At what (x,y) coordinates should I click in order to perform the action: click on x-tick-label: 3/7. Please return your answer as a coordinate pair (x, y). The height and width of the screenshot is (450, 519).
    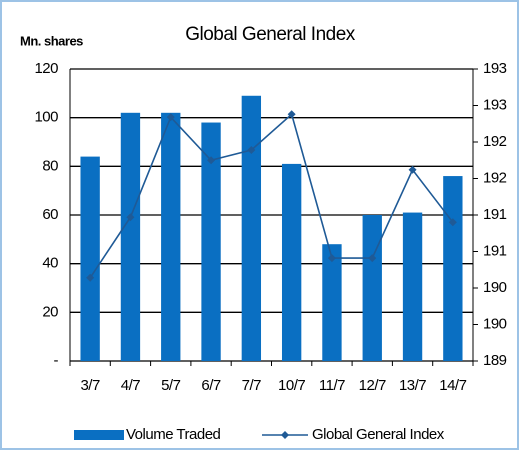
    Looking at the image, I should click on (90, 385).